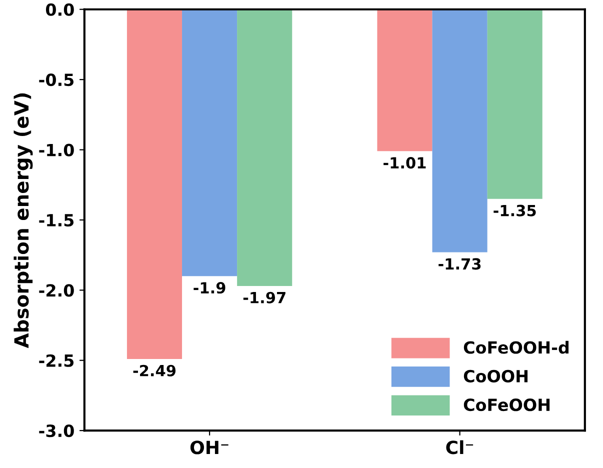 The width and height of the screenshot is (603, 468). Describe the element at coordinates (507, 405) in the screenshot. I see `legend-label: CoFeOOH` at that location.